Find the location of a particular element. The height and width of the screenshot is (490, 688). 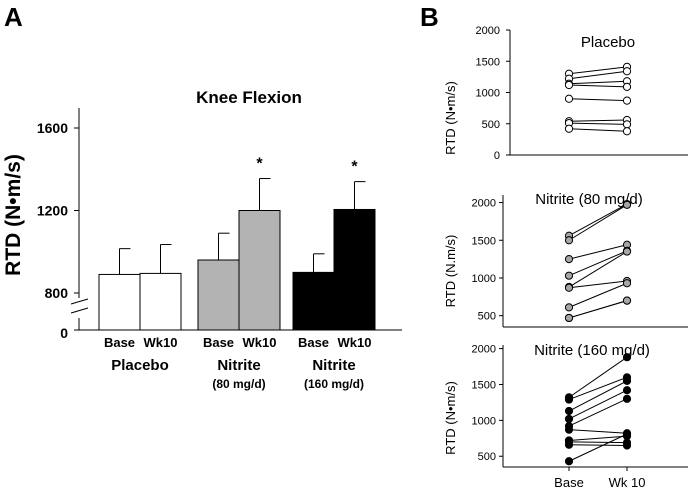

y-zero-label: 0 is located at coordinates (64, 333).